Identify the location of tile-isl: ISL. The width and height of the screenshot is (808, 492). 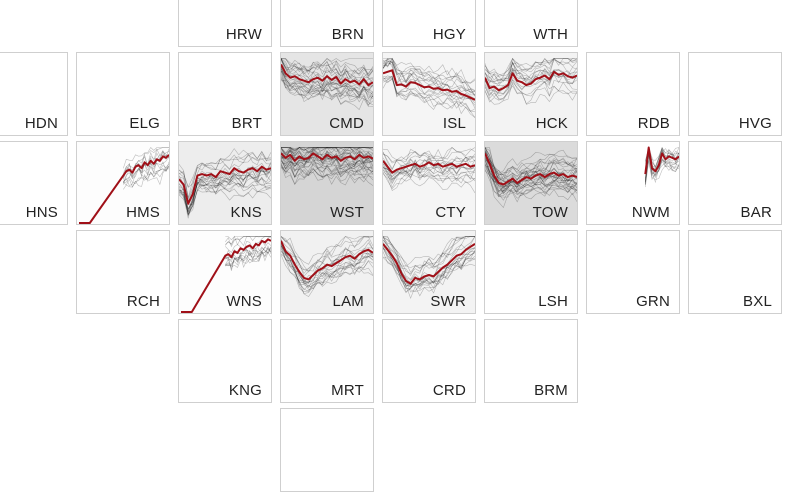
(429, 94).